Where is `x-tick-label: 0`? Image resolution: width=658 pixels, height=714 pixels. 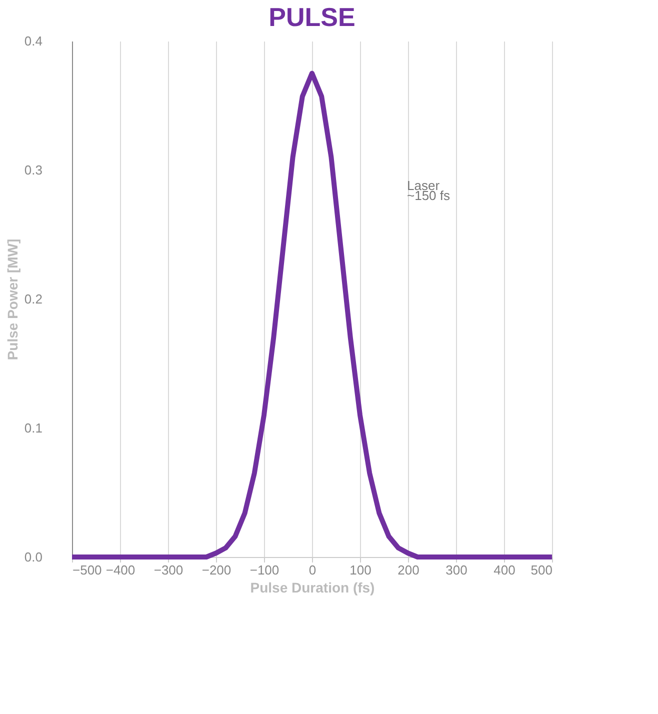
x-tick-label: 0 is located at coordinates (312, 570).